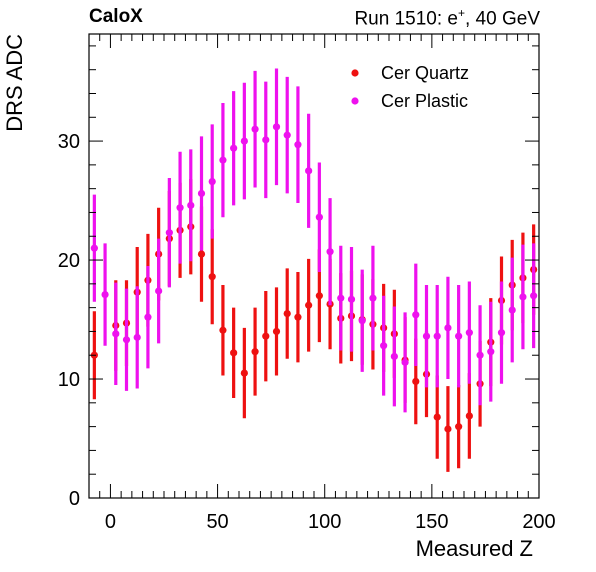  I want to click on legend-label-cer-quartz: Cer Quartz, so click(425, 73).